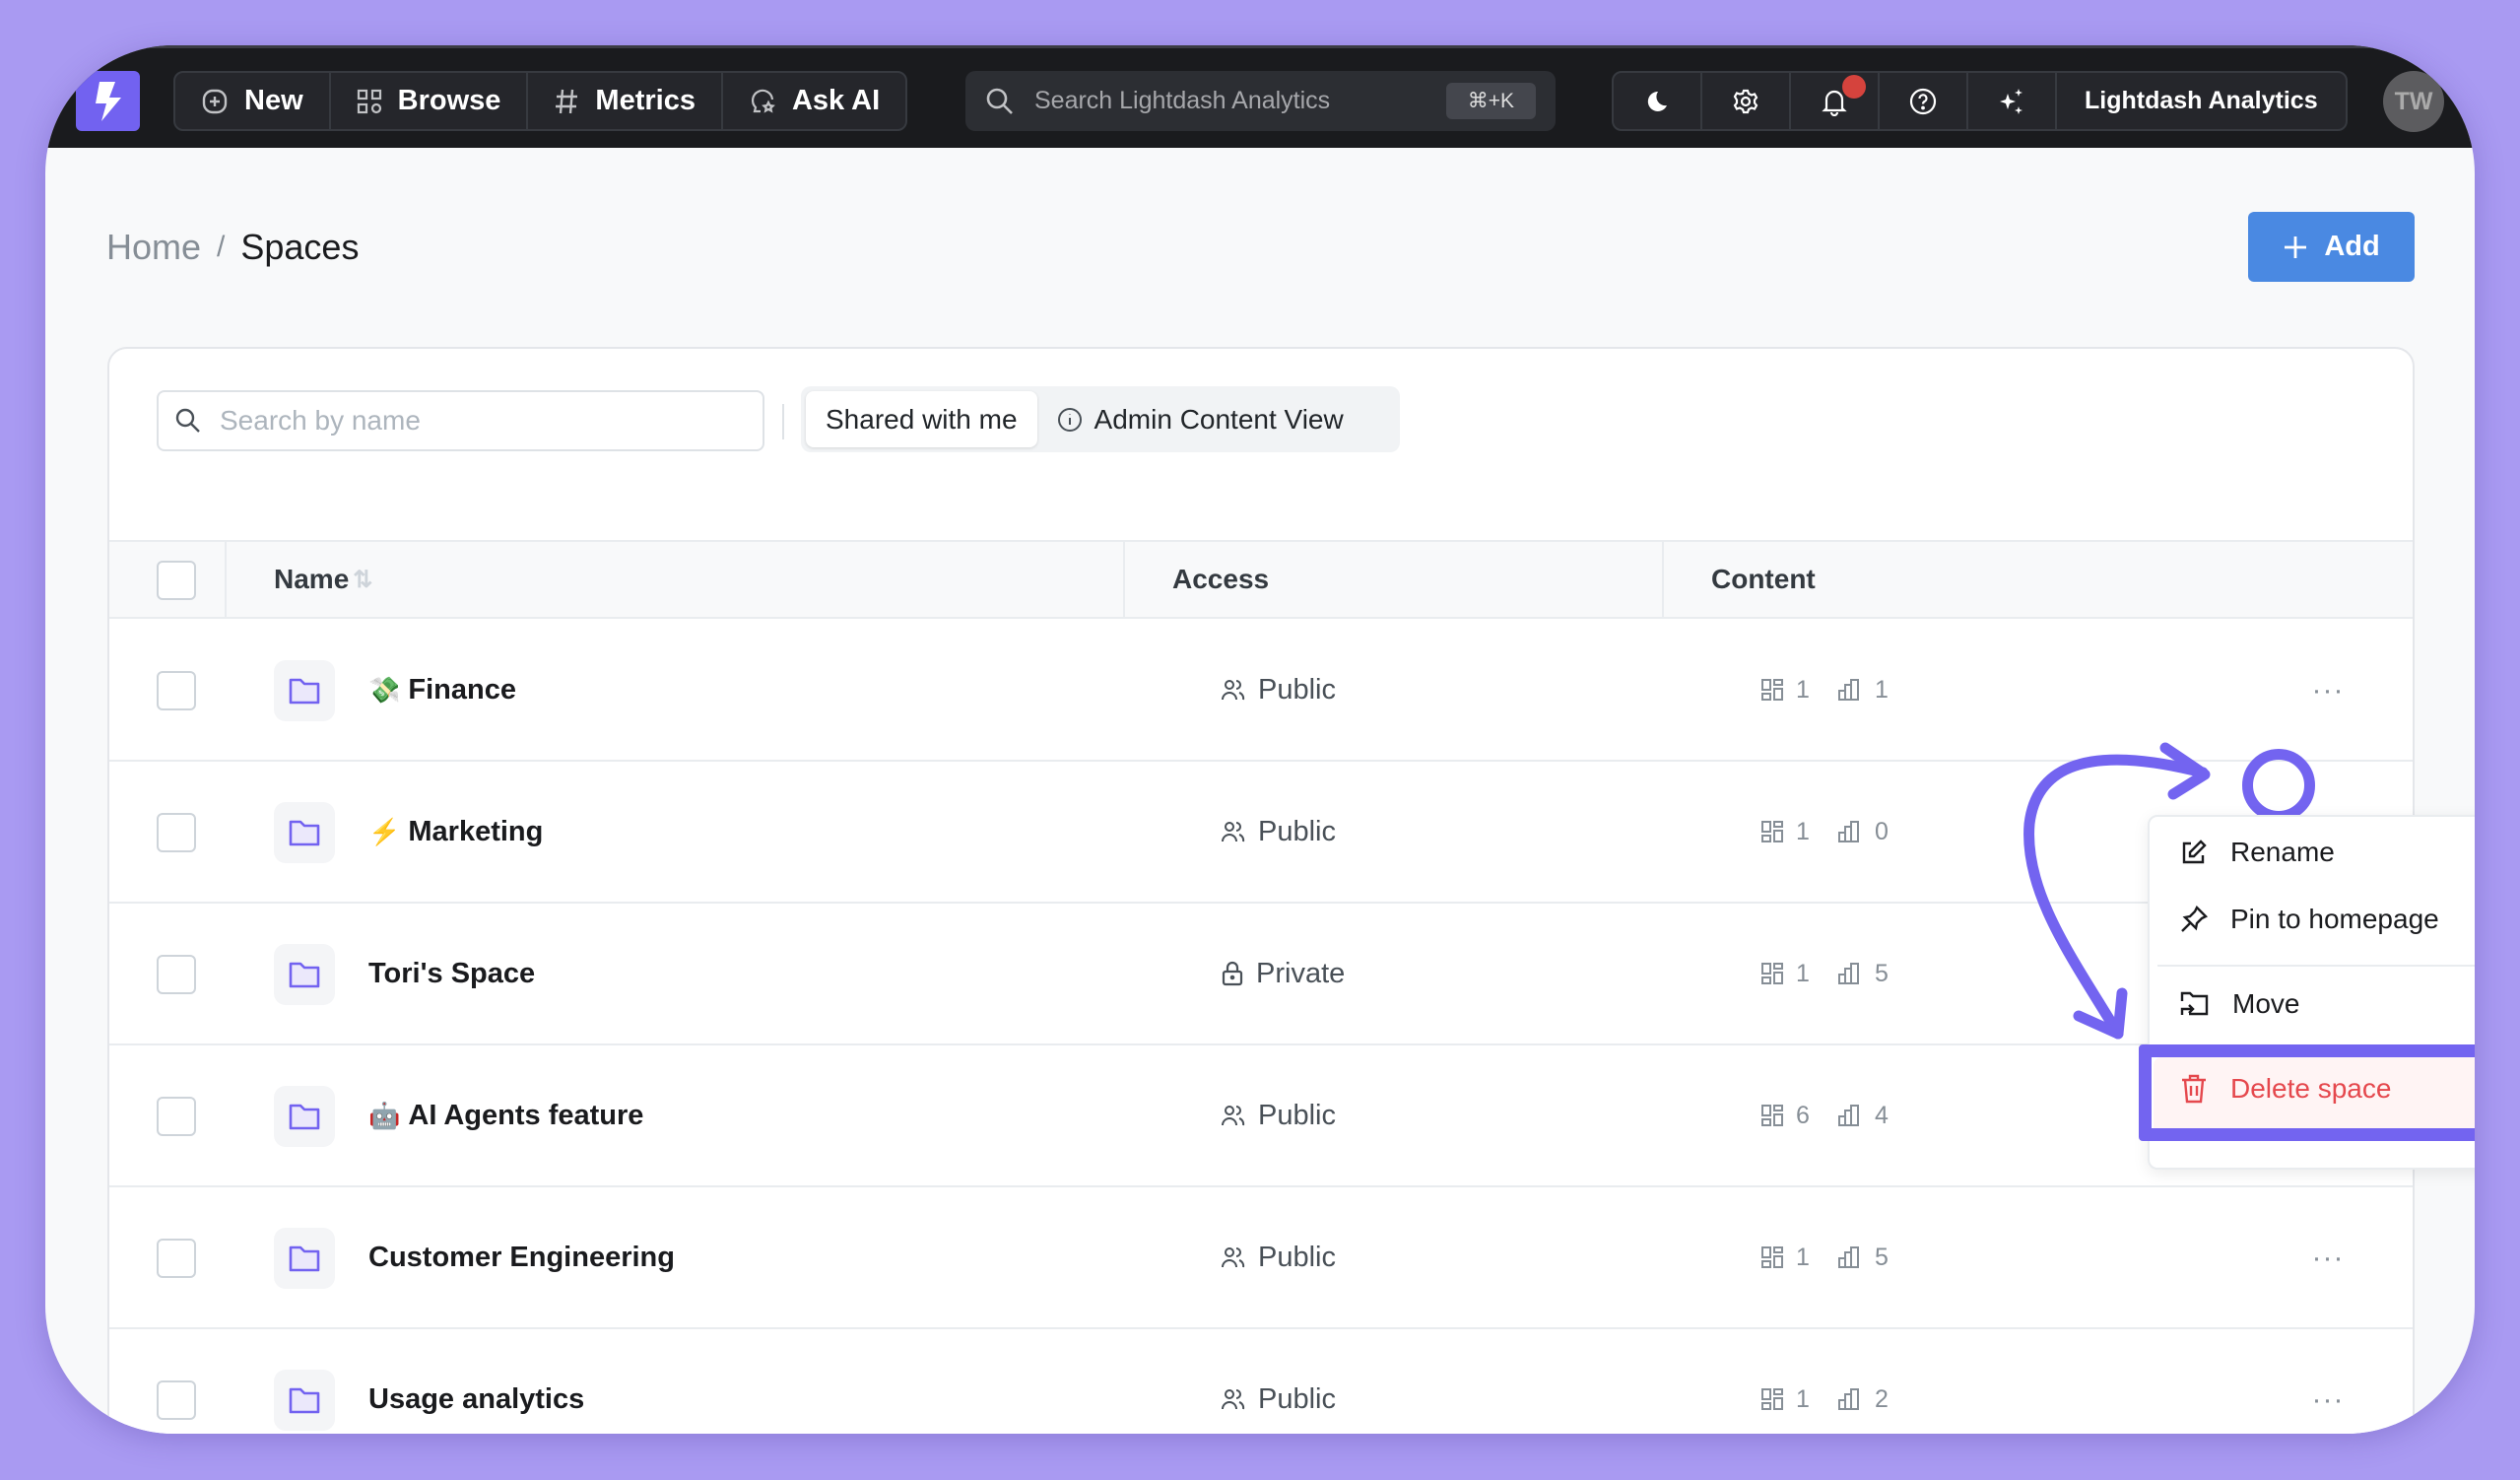 The width and height of the screenshot is (2520, 1480). I want to click on menu-item-rename: Rename, so click(2257, 852).